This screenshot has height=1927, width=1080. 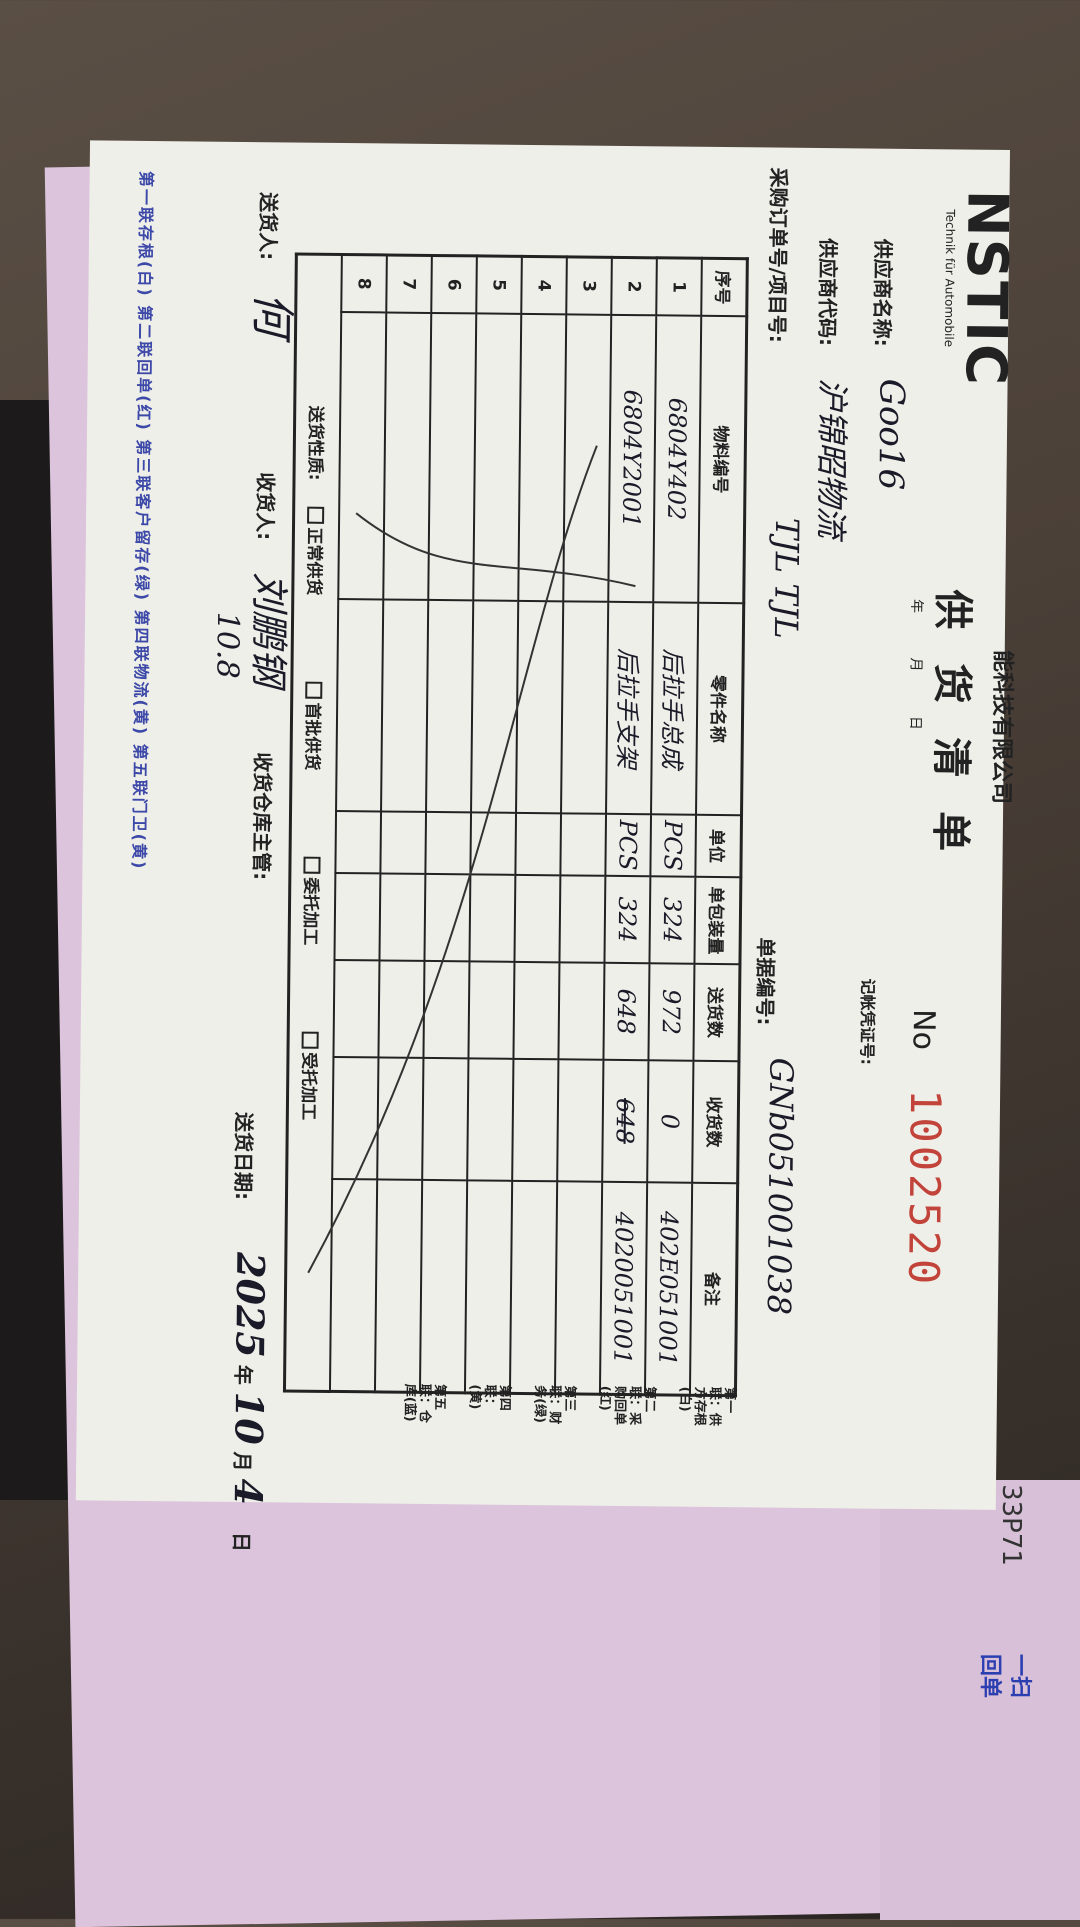 I want to click on supplier-name-label: 供应商名称:, so click(x=882, y=292).